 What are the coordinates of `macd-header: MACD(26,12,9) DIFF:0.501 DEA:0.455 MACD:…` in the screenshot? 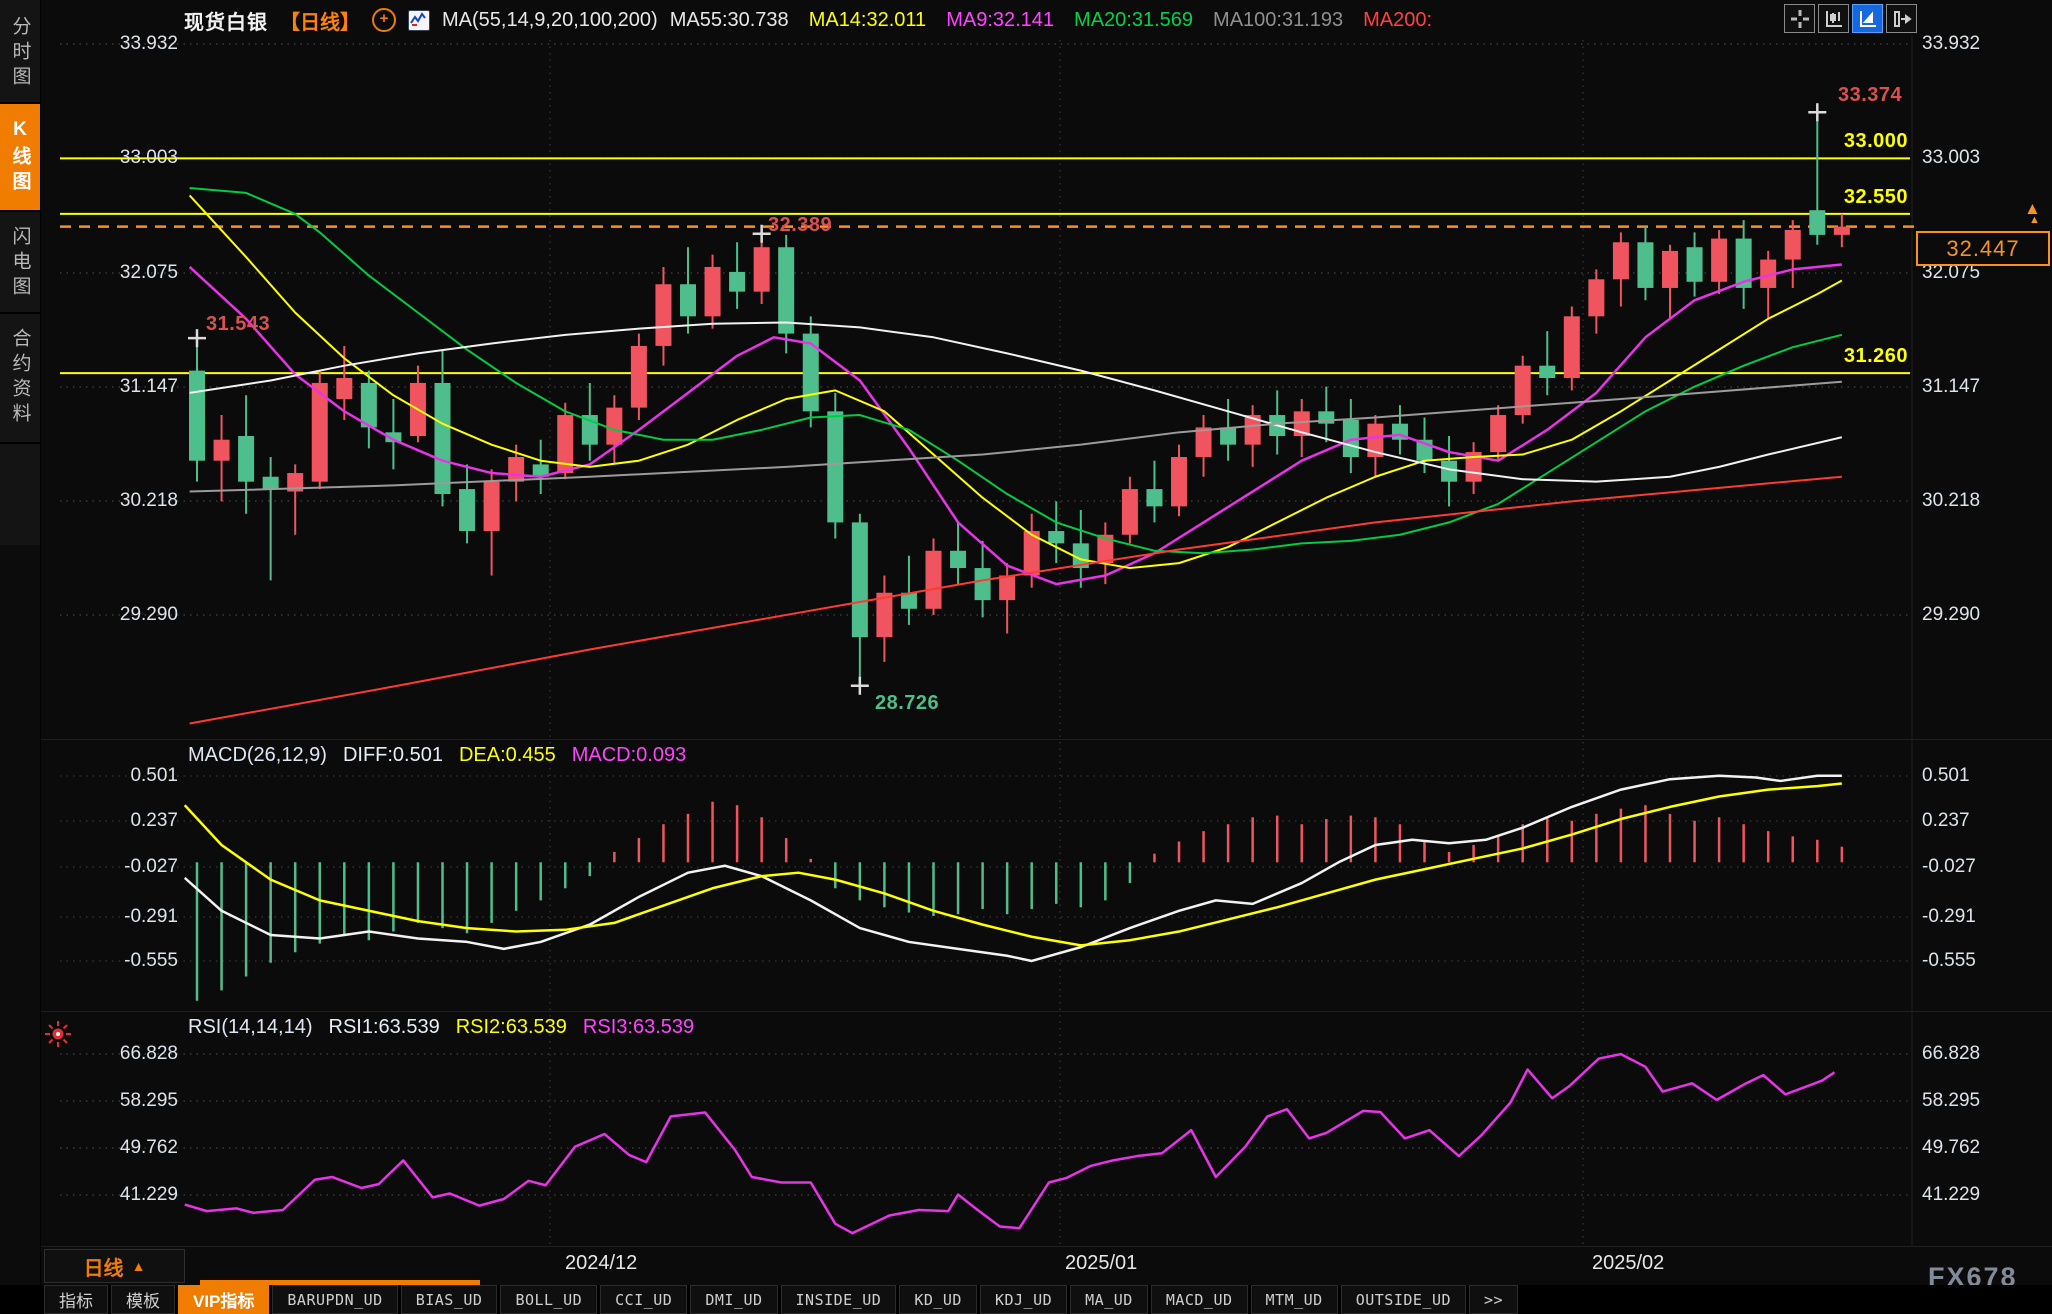 It's located at (437, 755).